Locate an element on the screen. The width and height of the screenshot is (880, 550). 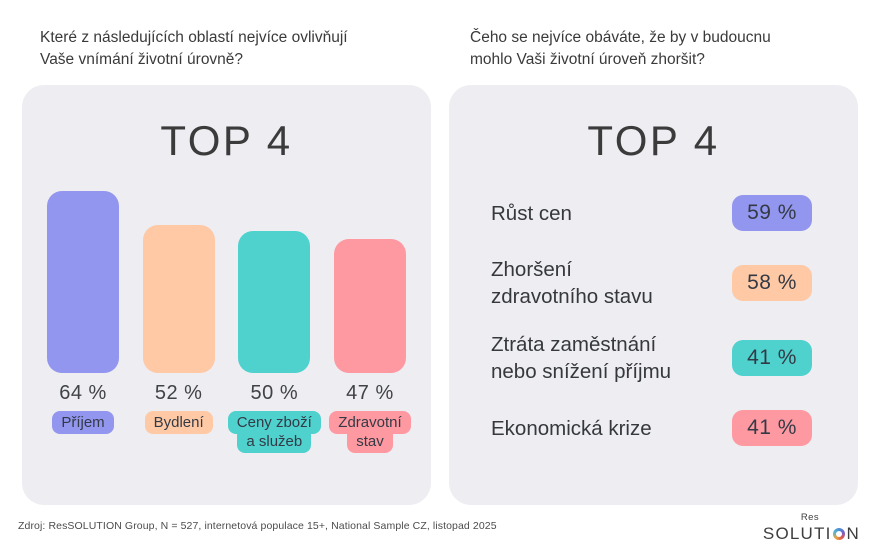
logo-solution-text: SOLUTI N is located at coordinates (811, 533).